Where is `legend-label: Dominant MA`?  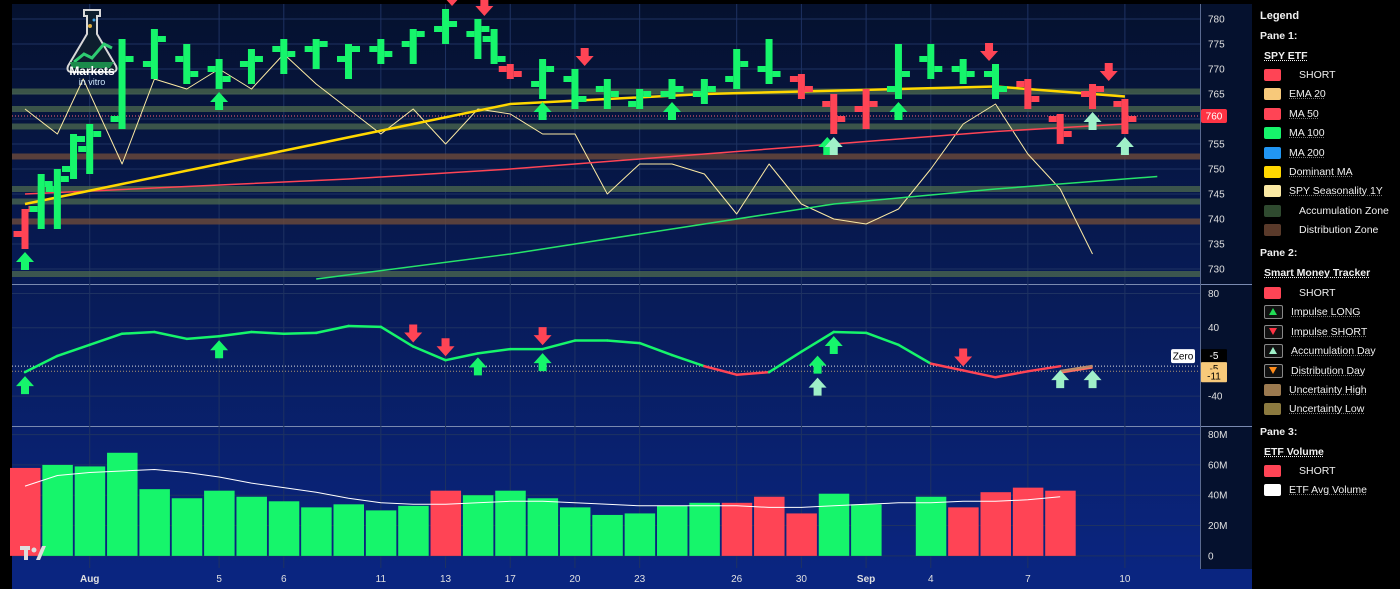
legend-label: Dominant MA is located at coordinates (1321, 172).